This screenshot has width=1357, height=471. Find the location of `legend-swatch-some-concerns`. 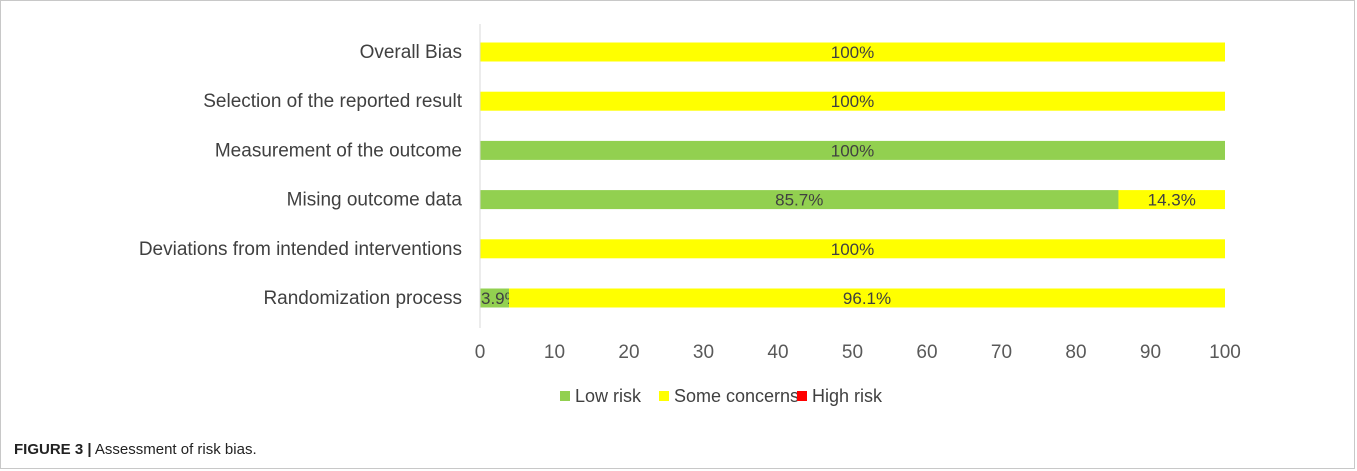

legend-swatch-some-concerns is located at coordinates (664, 396).